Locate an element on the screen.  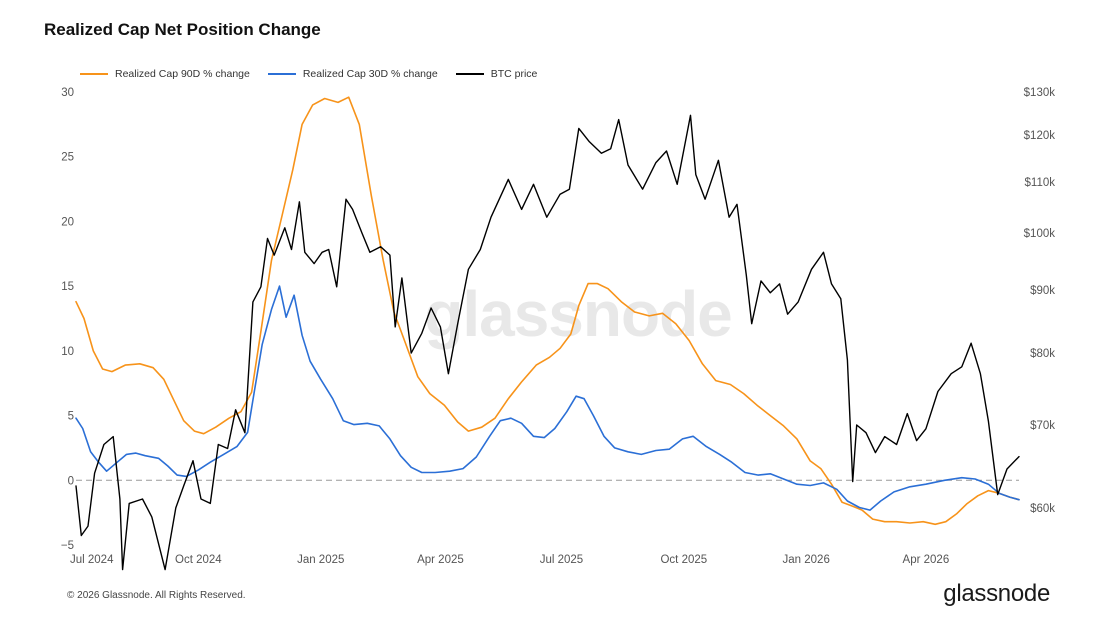
legend-label-90d: Realized Cap 90D % change is located at coordinates (182, 74).